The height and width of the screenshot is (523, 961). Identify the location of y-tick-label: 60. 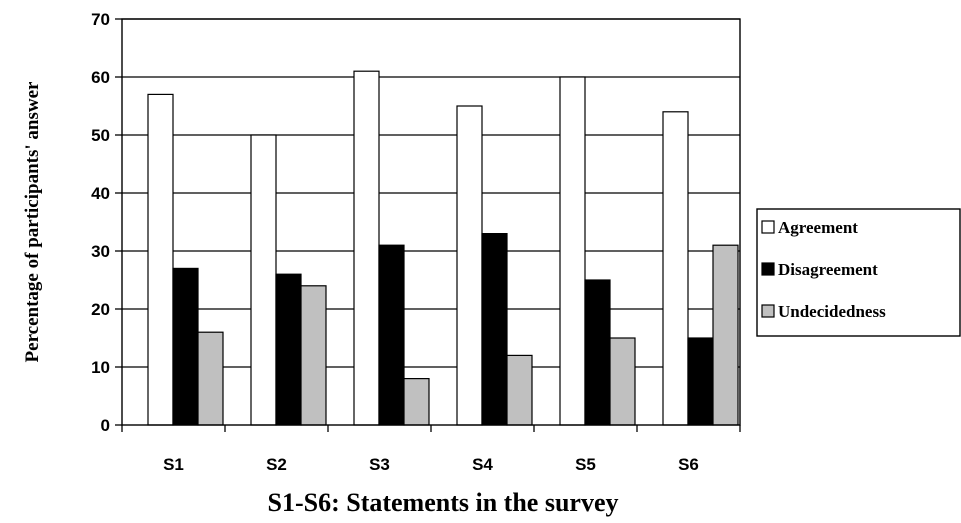
(100, 77).